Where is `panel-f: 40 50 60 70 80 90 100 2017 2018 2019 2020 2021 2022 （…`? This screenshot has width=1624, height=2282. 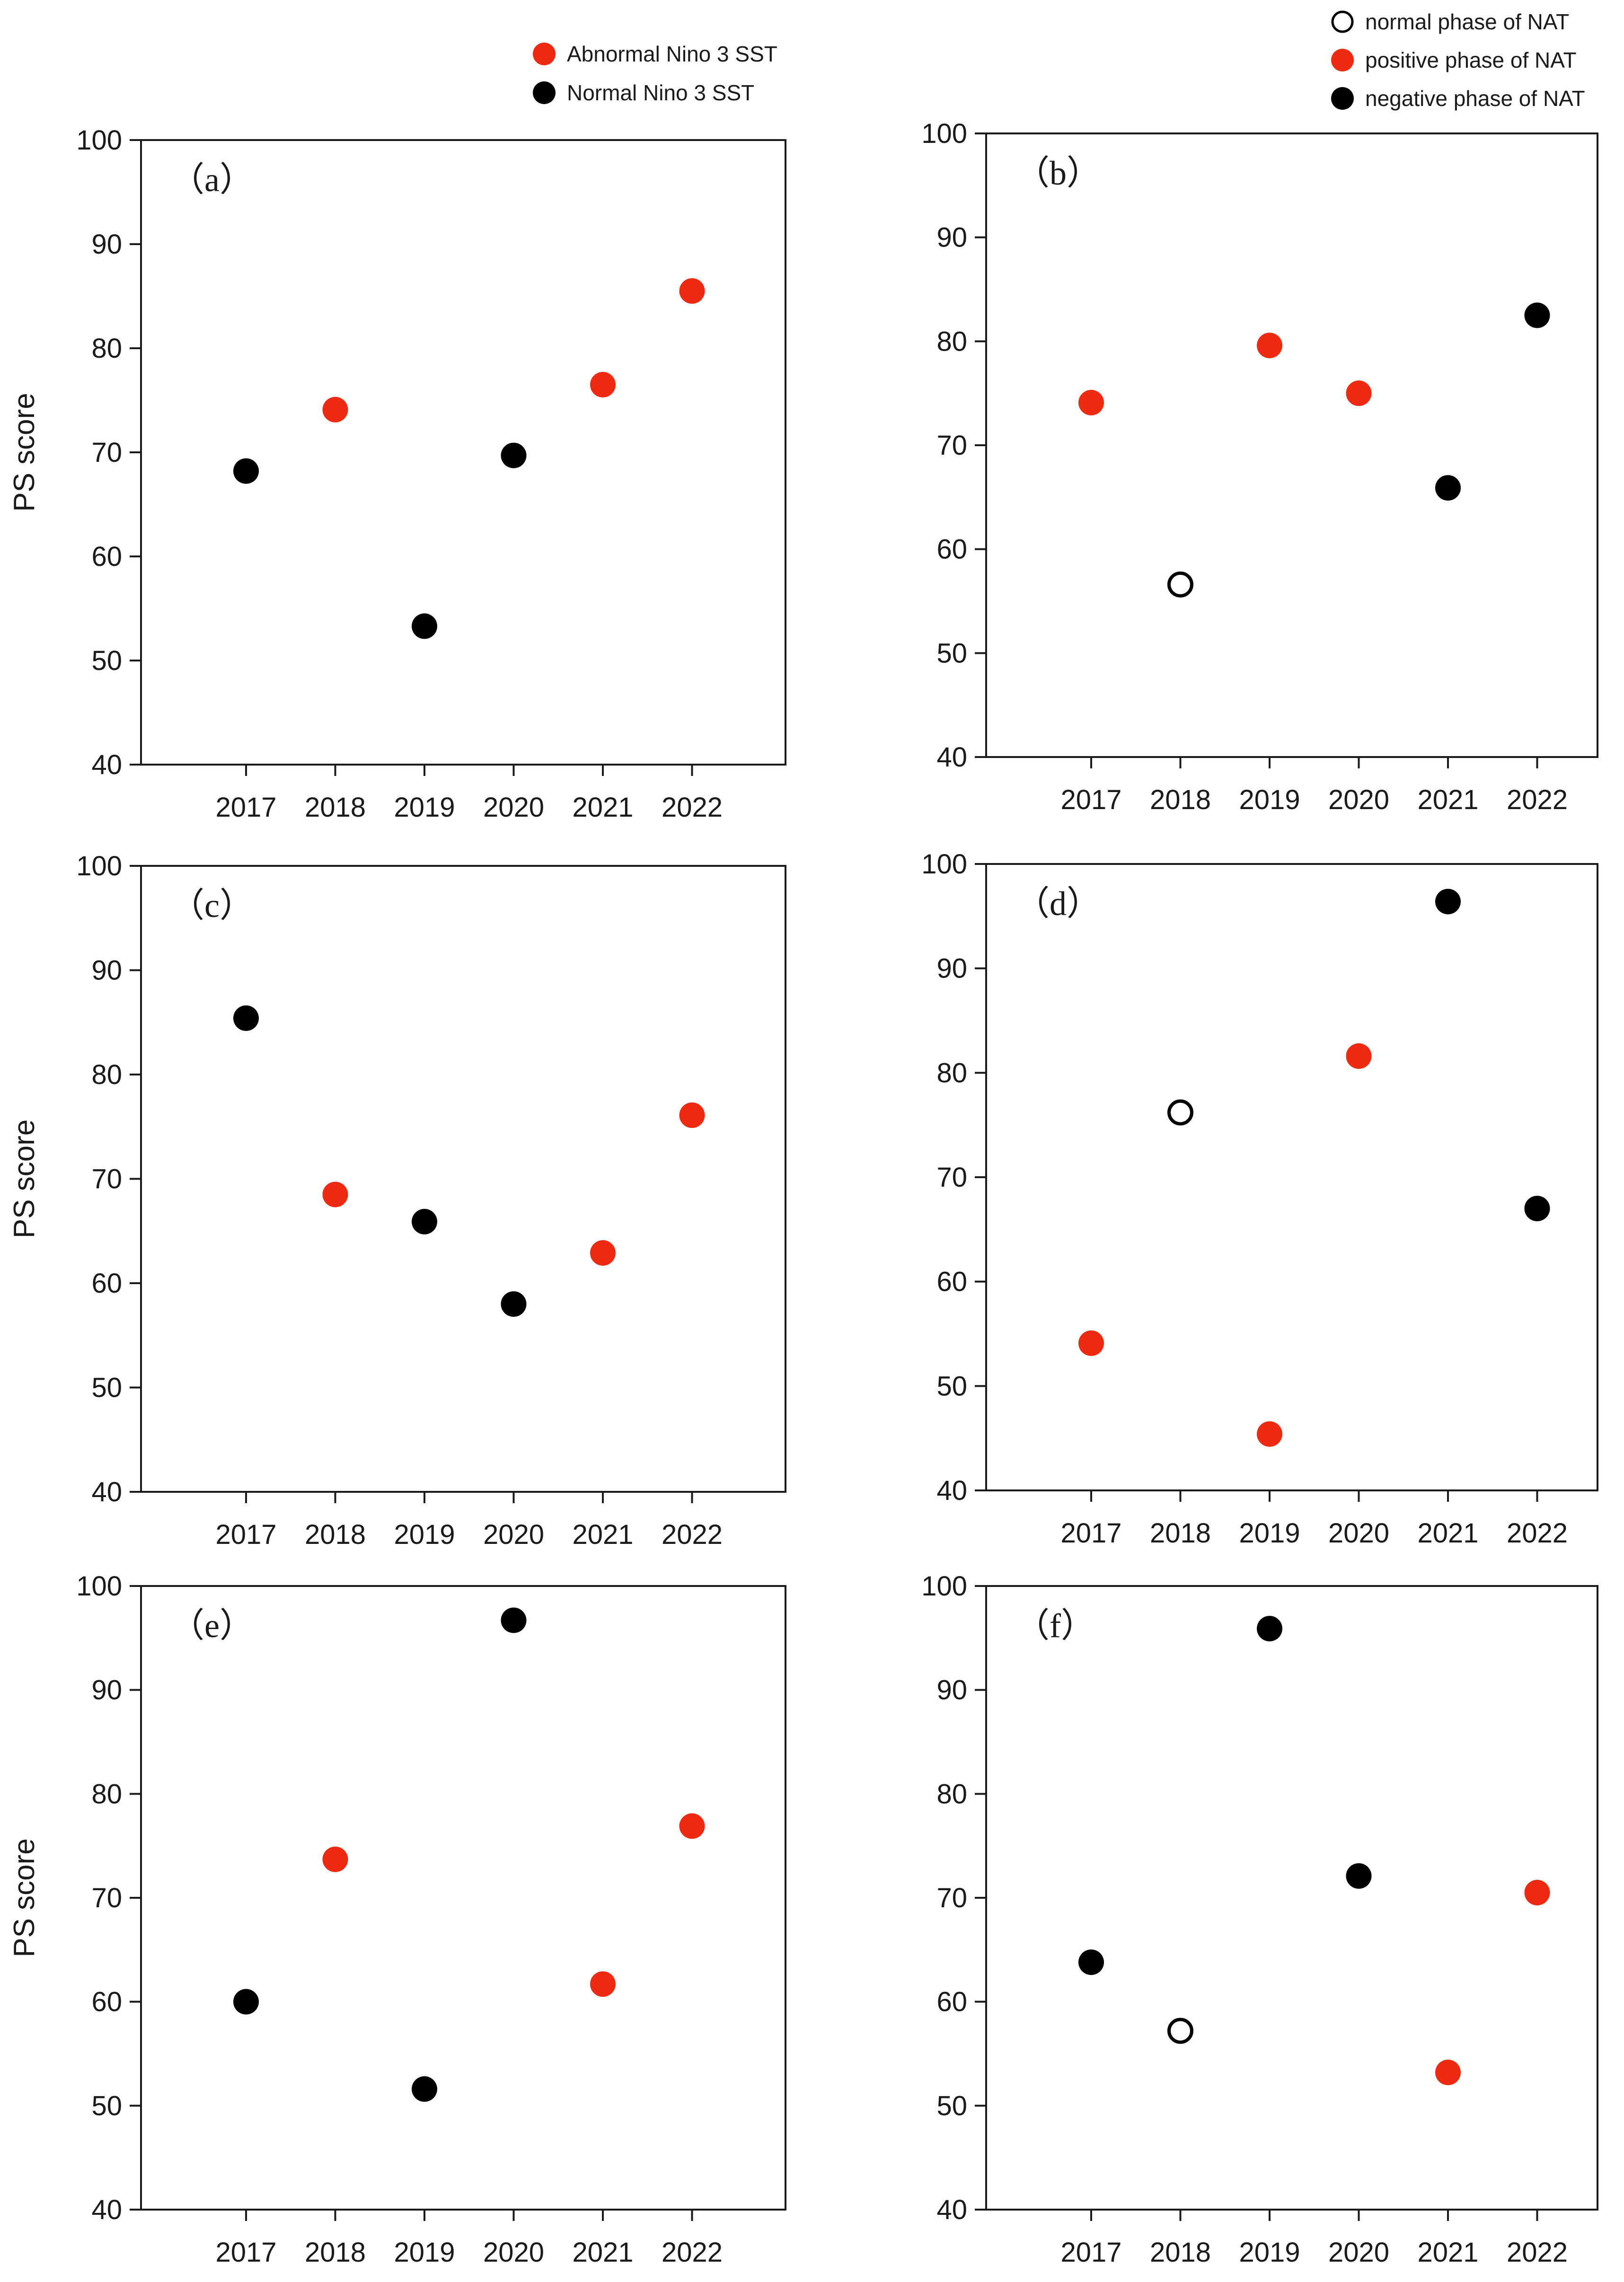 panel-f: 40 50 60 70 80 90 100 2017 2018 2019 2020 2021 2022 （… is located at coordinates (1260, 1920).